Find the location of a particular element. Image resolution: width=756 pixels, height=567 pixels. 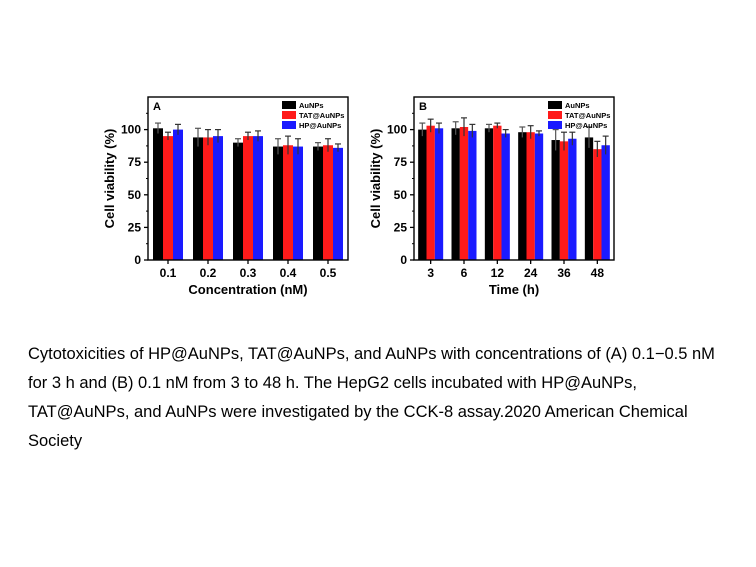

panel-a-y-tick-label: 0 is located at coordinates (137, 260).